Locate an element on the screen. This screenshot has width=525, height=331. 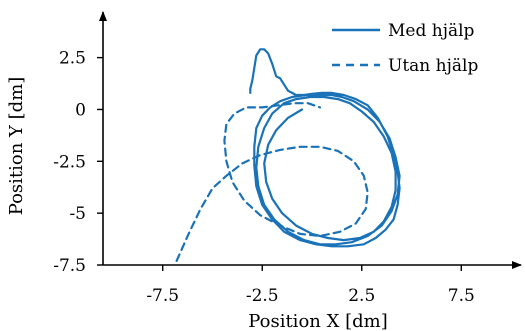
y-tick-label: 2.5 is located at coordinates (72, 59).